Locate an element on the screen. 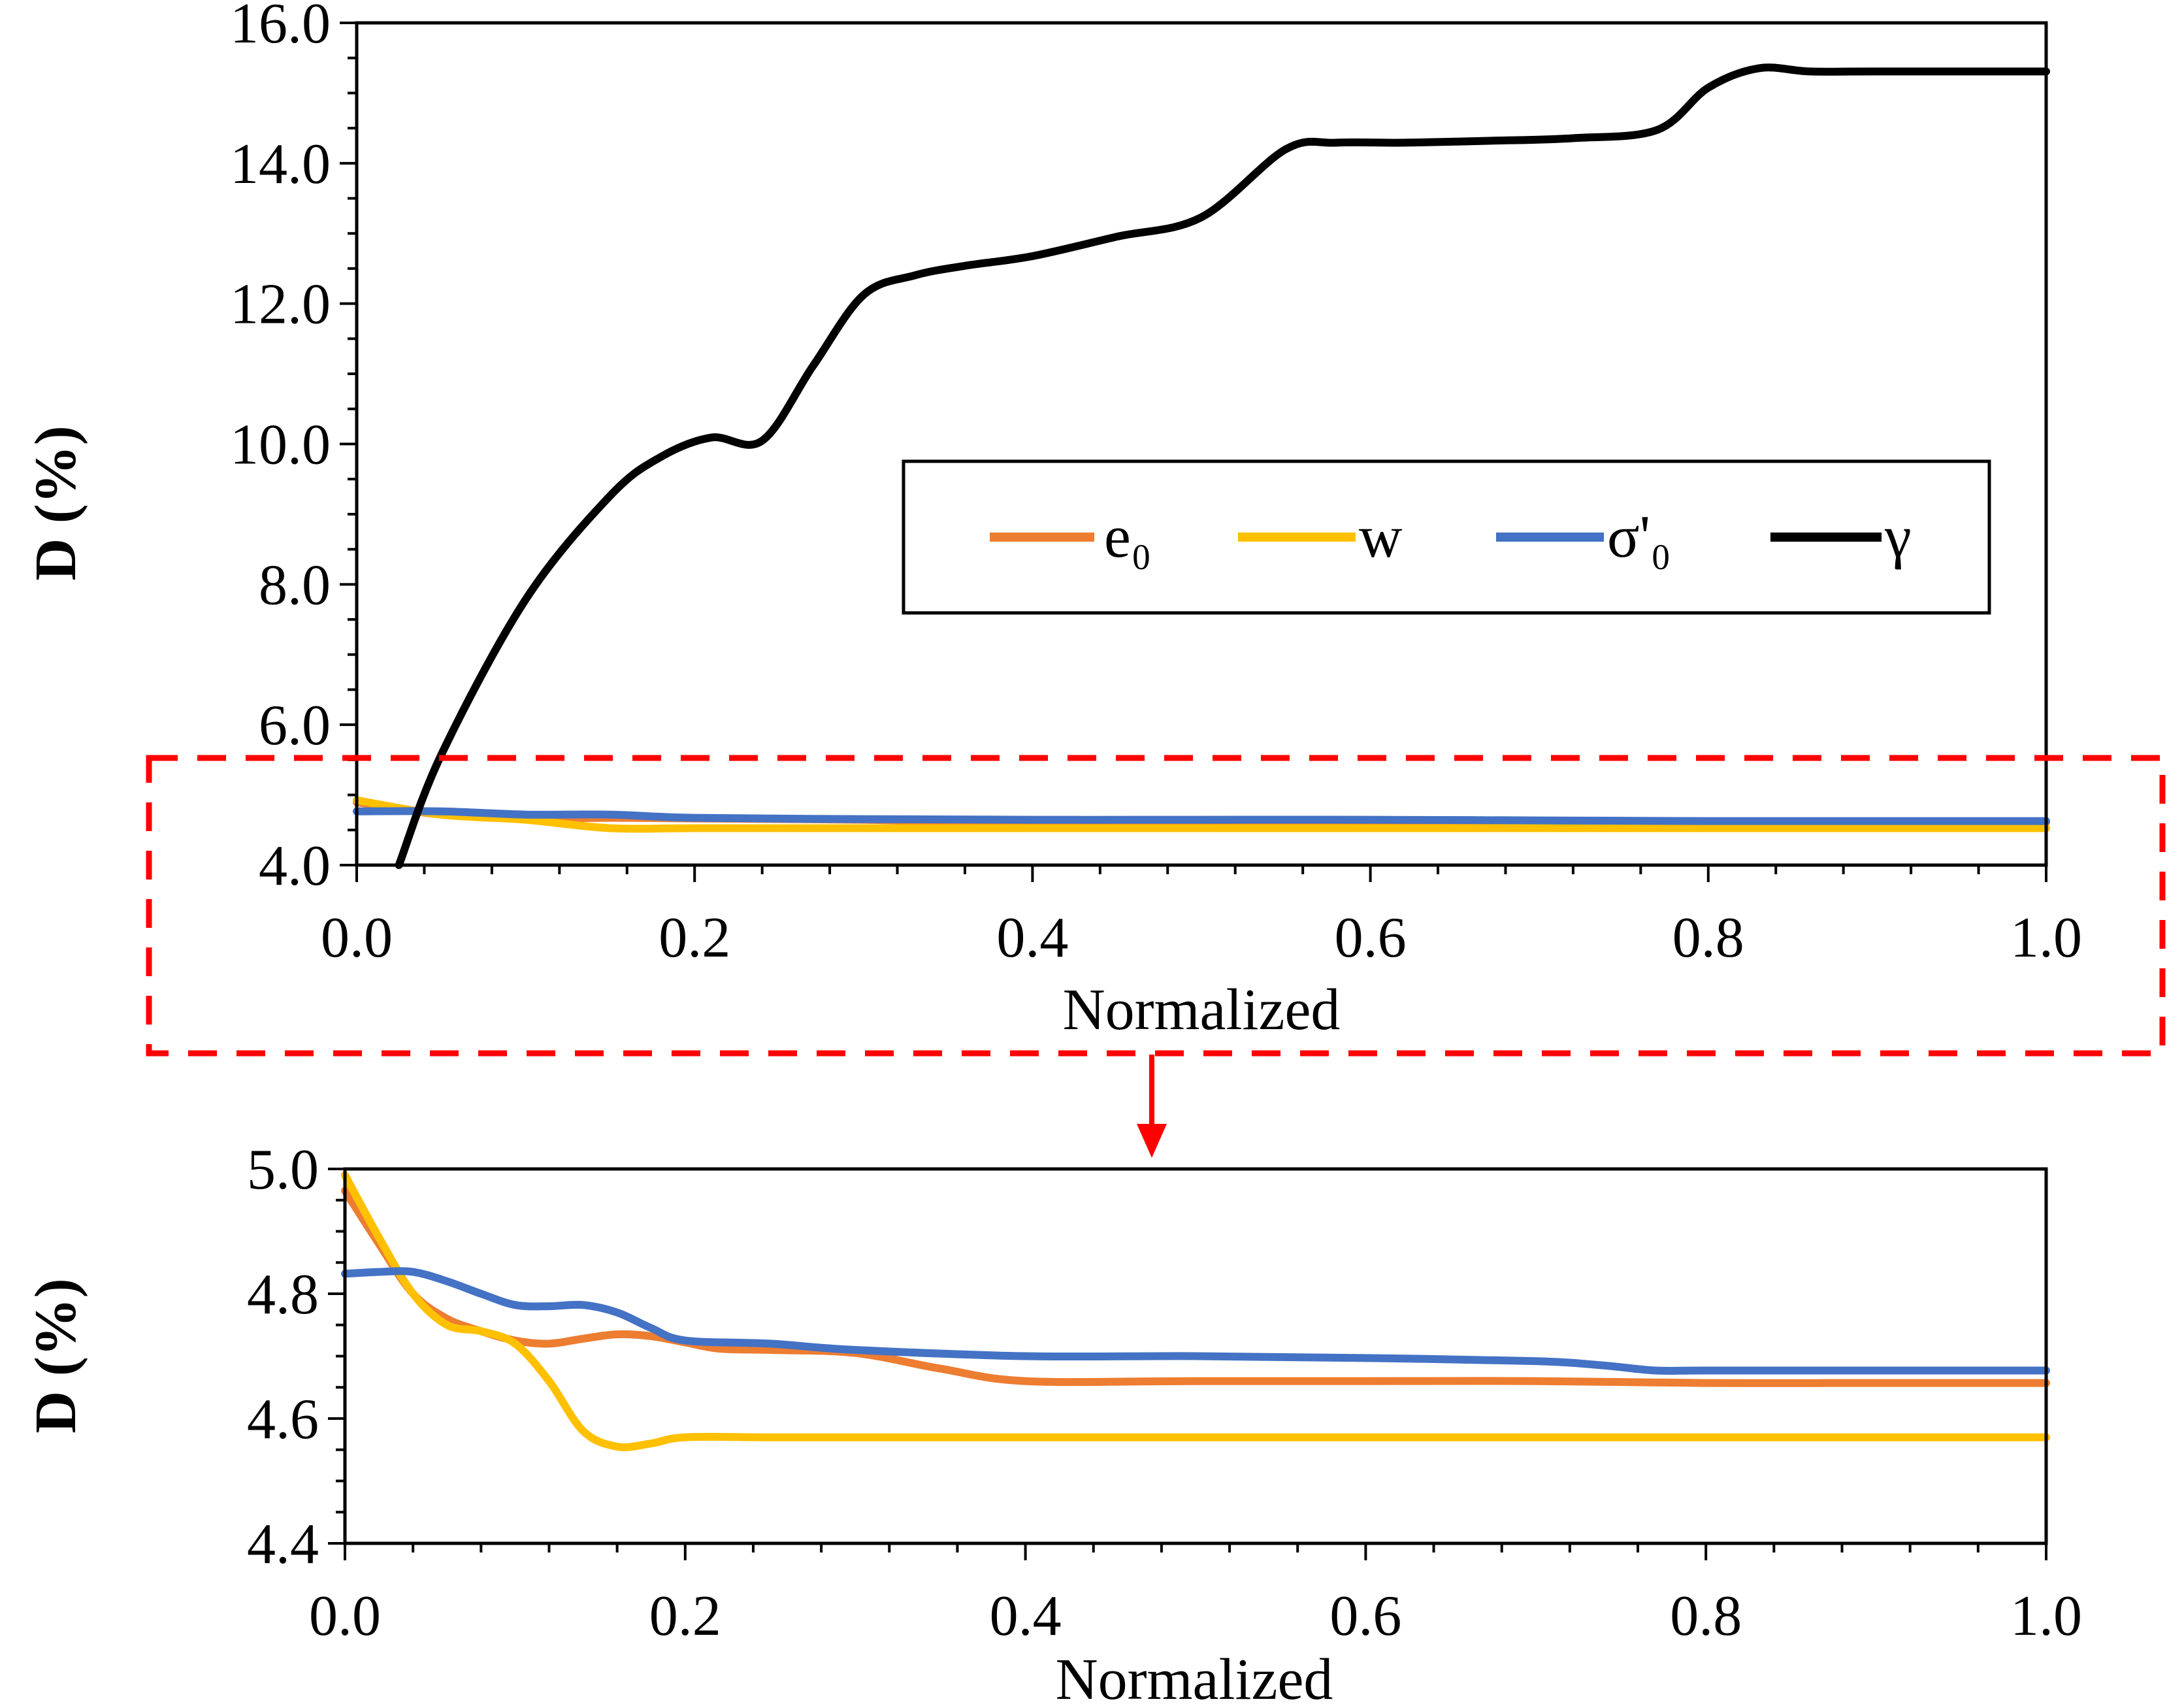 Image resolution: width=2184 pixels, height=1708 pixels. zoom-x-ticks: 0.0 0.2 0.4 0.6 0.8 1.0 is located at coordinates (1195, 1595).